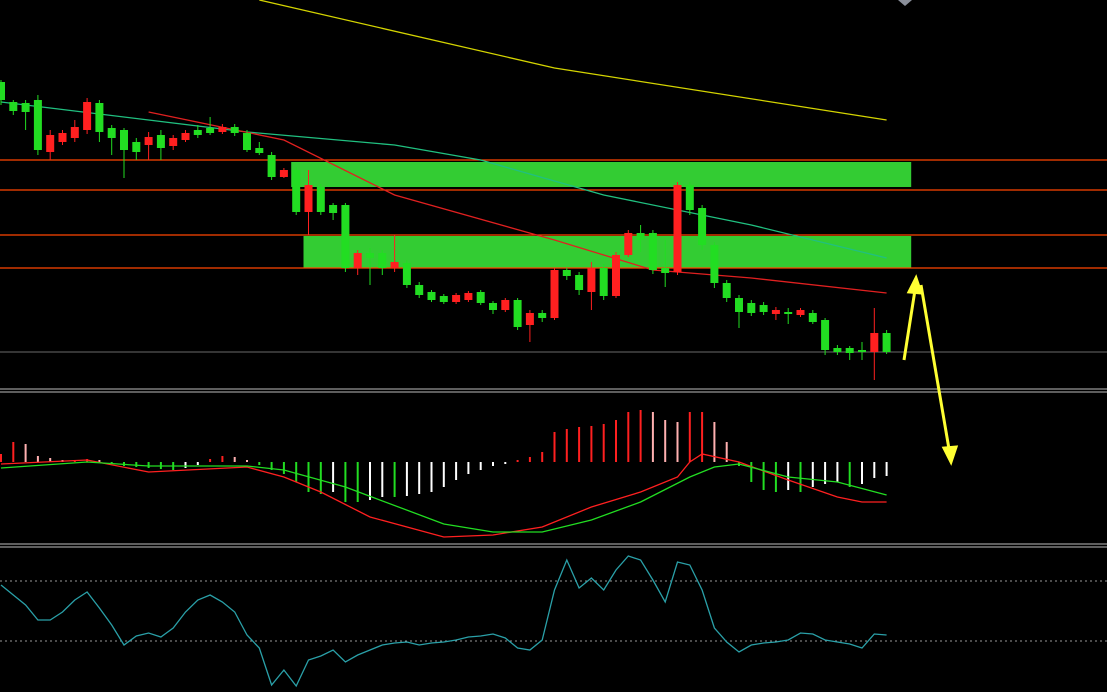 The width and height of the screenshot is (1107, 692). I want to click on annotation-arrows, so click(930, 370).